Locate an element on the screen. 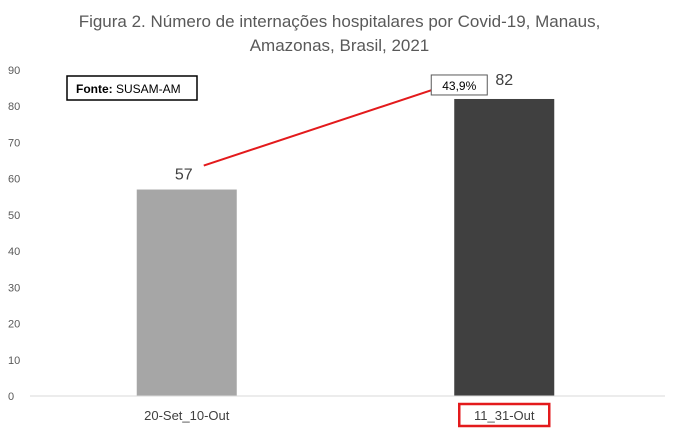 This screenshot has width=679, height=430. y-tick-label: 40 is located at coordinates (14, 252).